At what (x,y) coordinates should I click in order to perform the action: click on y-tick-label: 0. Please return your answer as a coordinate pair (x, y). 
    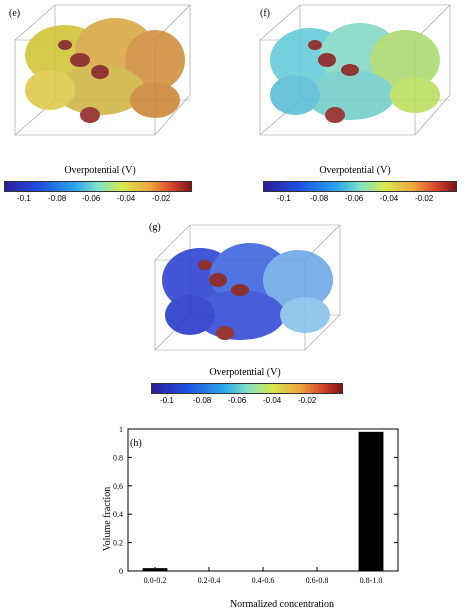
    Looking at the image, I should click on (121, 571).